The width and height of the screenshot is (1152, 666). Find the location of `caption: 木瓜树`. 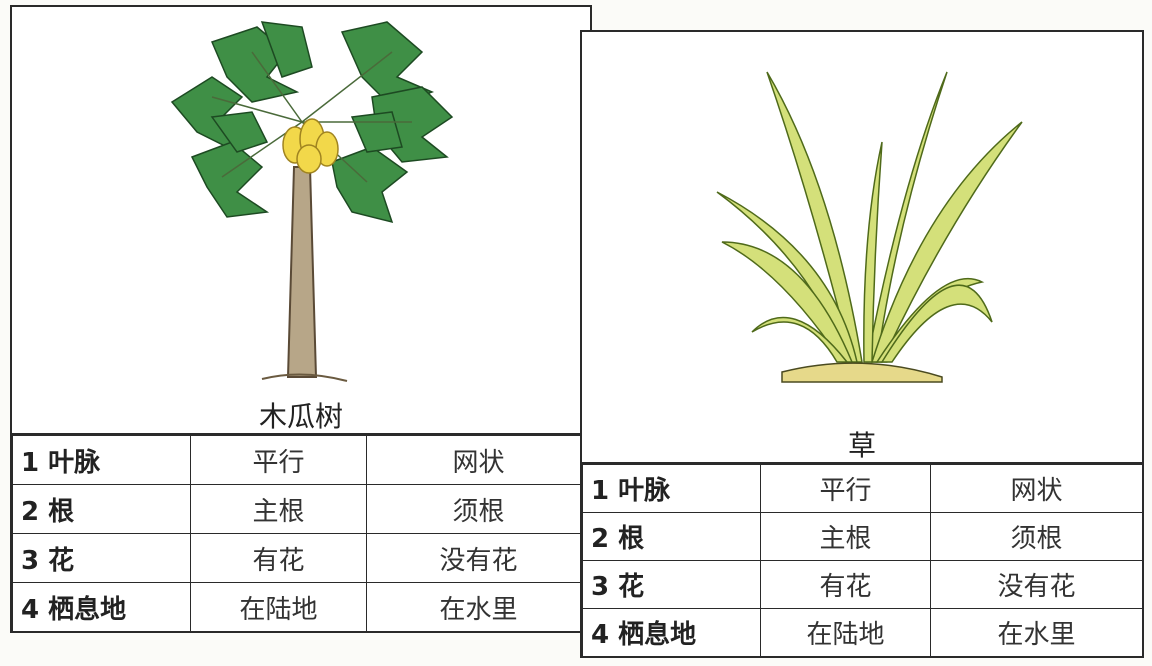

caption: 木瓜树 is located at coordinates (300, 416).